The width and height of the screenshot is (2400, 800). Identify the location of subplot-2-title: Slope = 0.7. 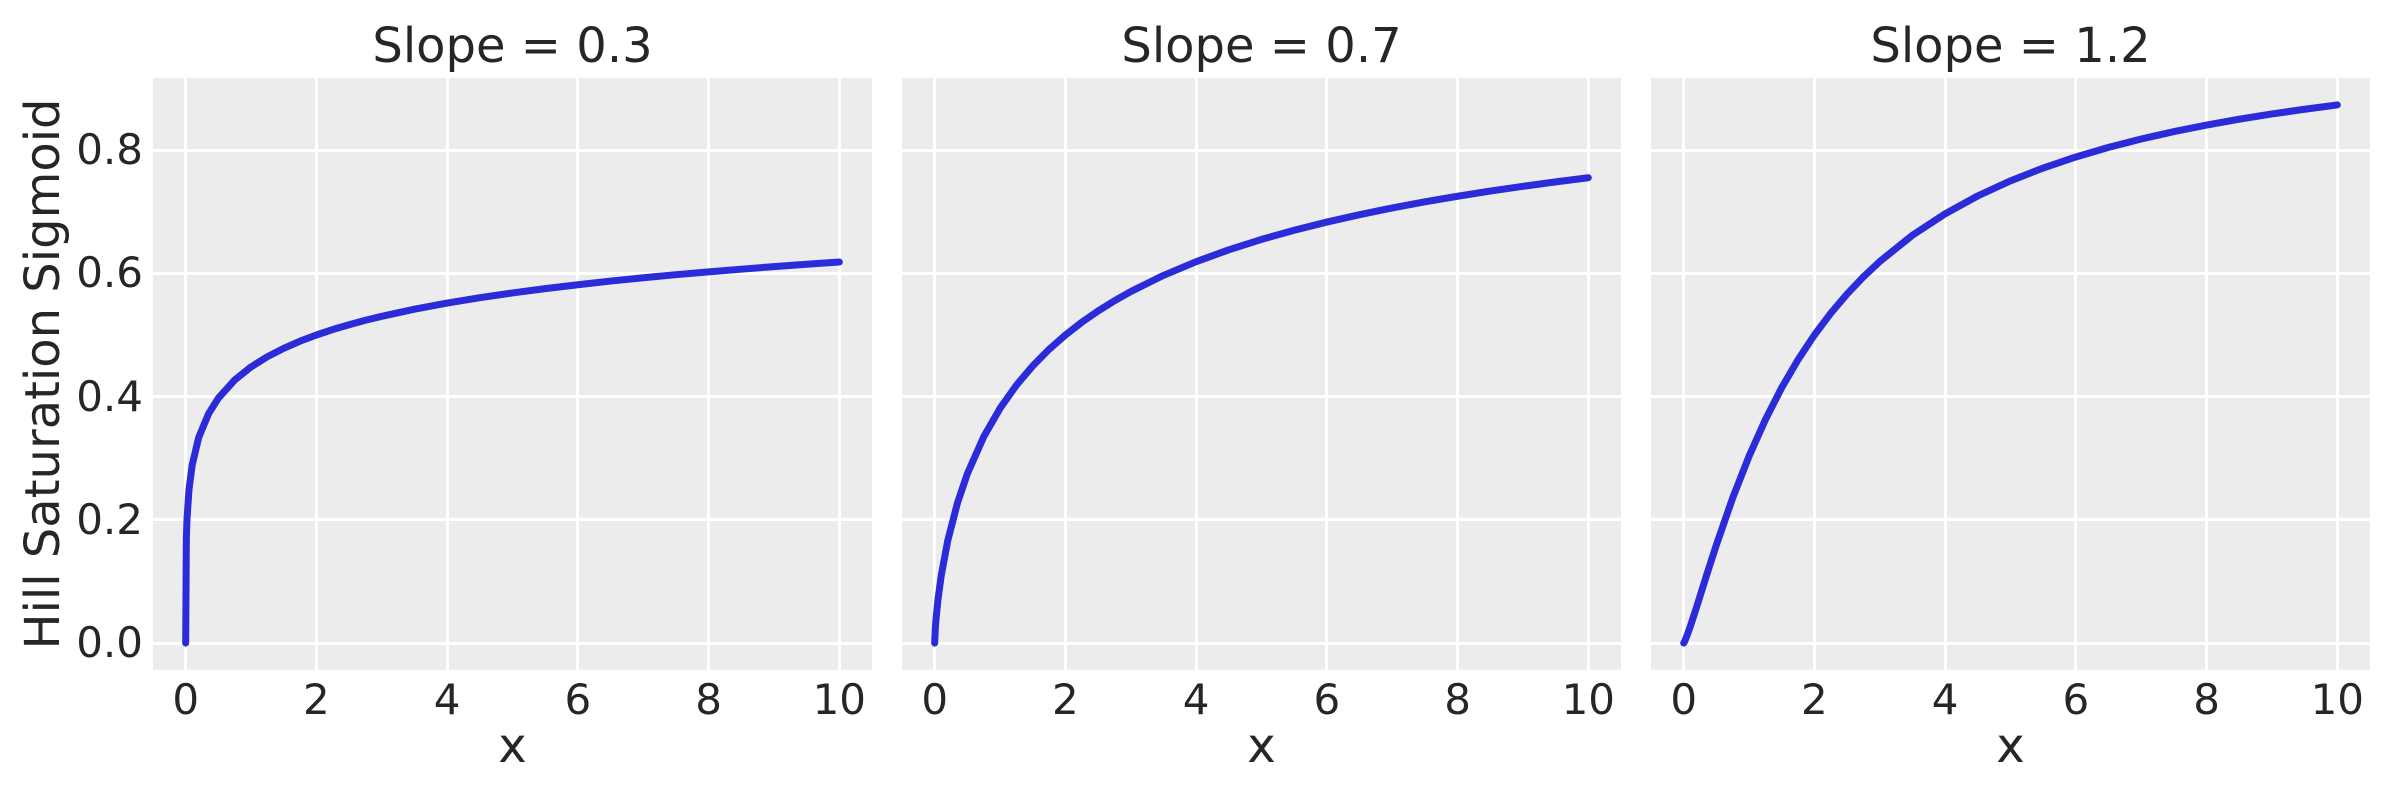
(1261, 46).